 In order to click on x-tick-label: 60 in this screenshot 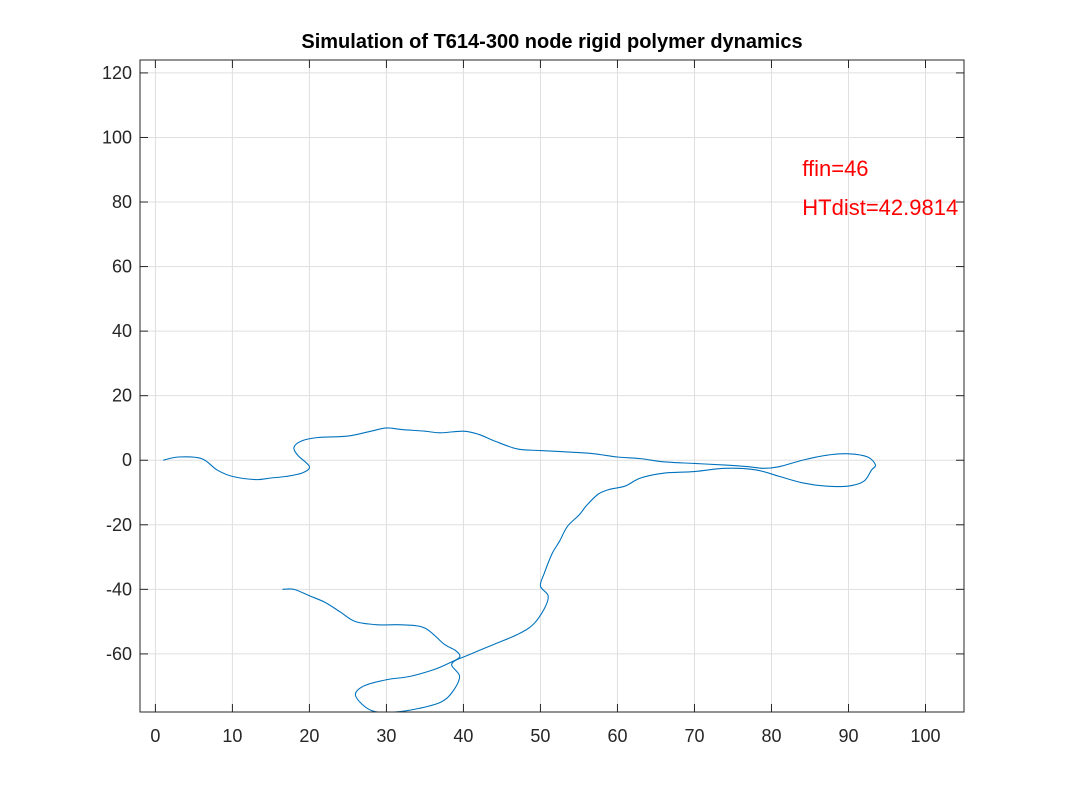, I will do `click(617, 736)`.